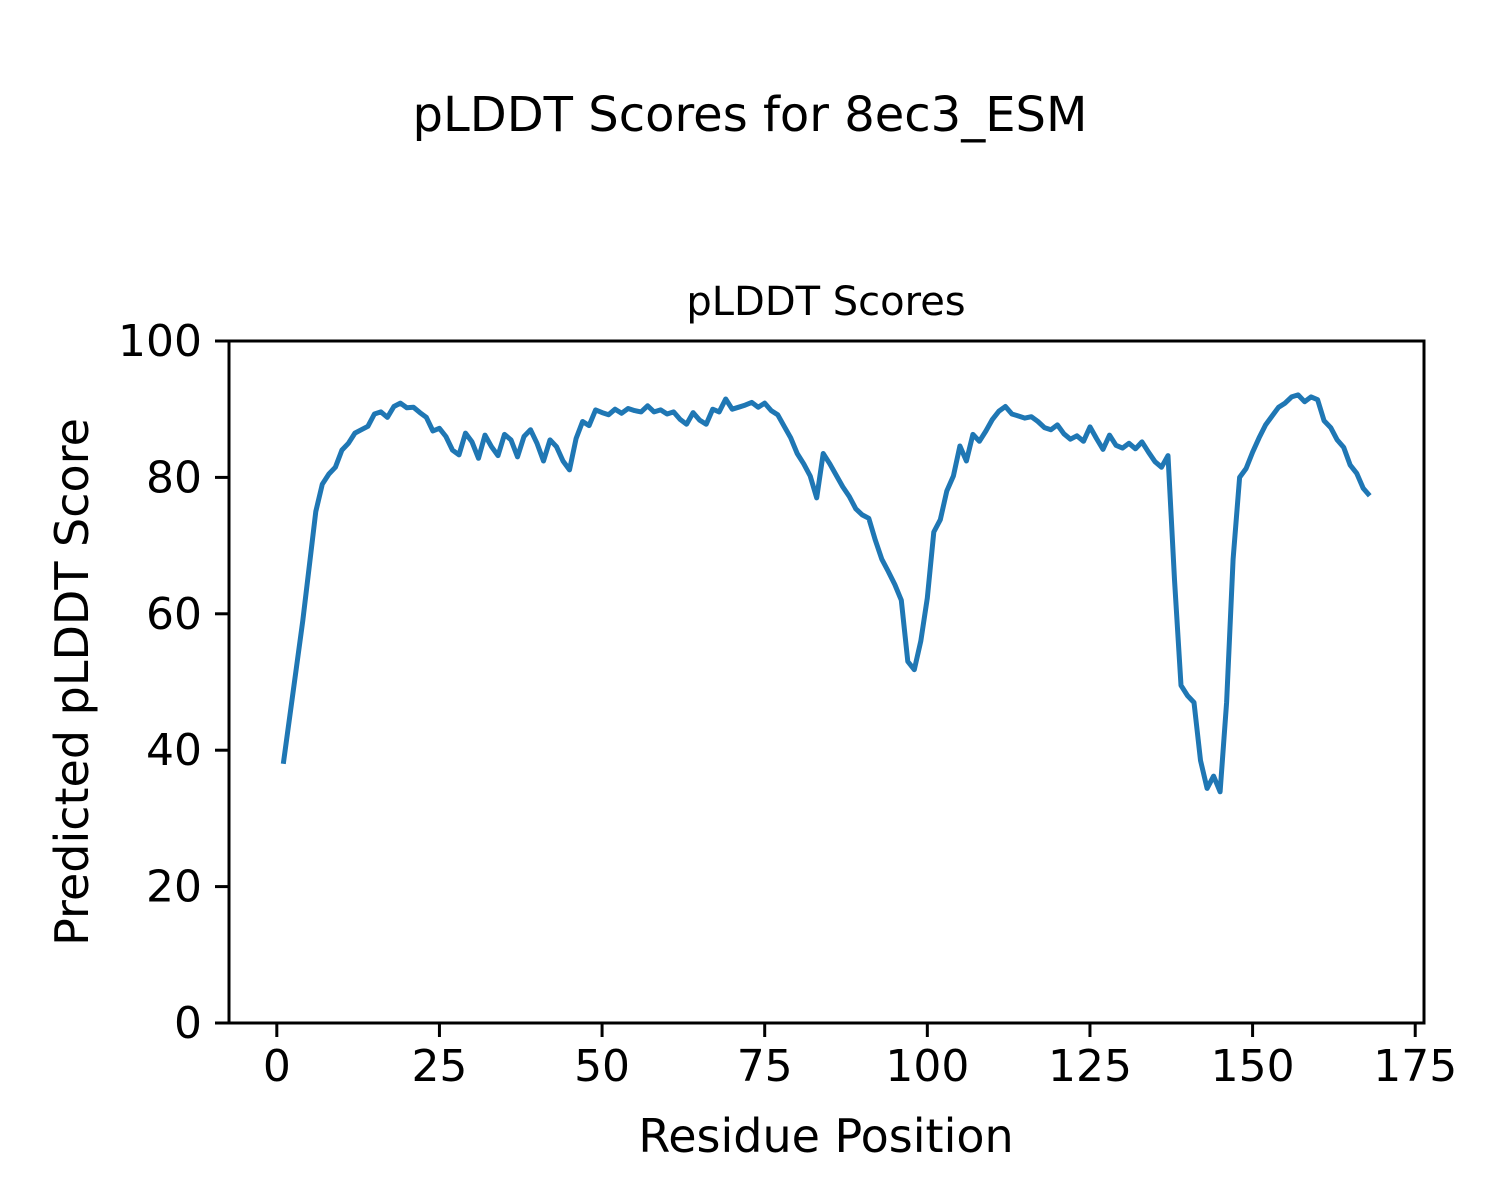 The image size is (1500, 1200). Describe the element at coordinates (825, 1136) in the screenshot. I see `x-axis-label: Residue Position` at that location.